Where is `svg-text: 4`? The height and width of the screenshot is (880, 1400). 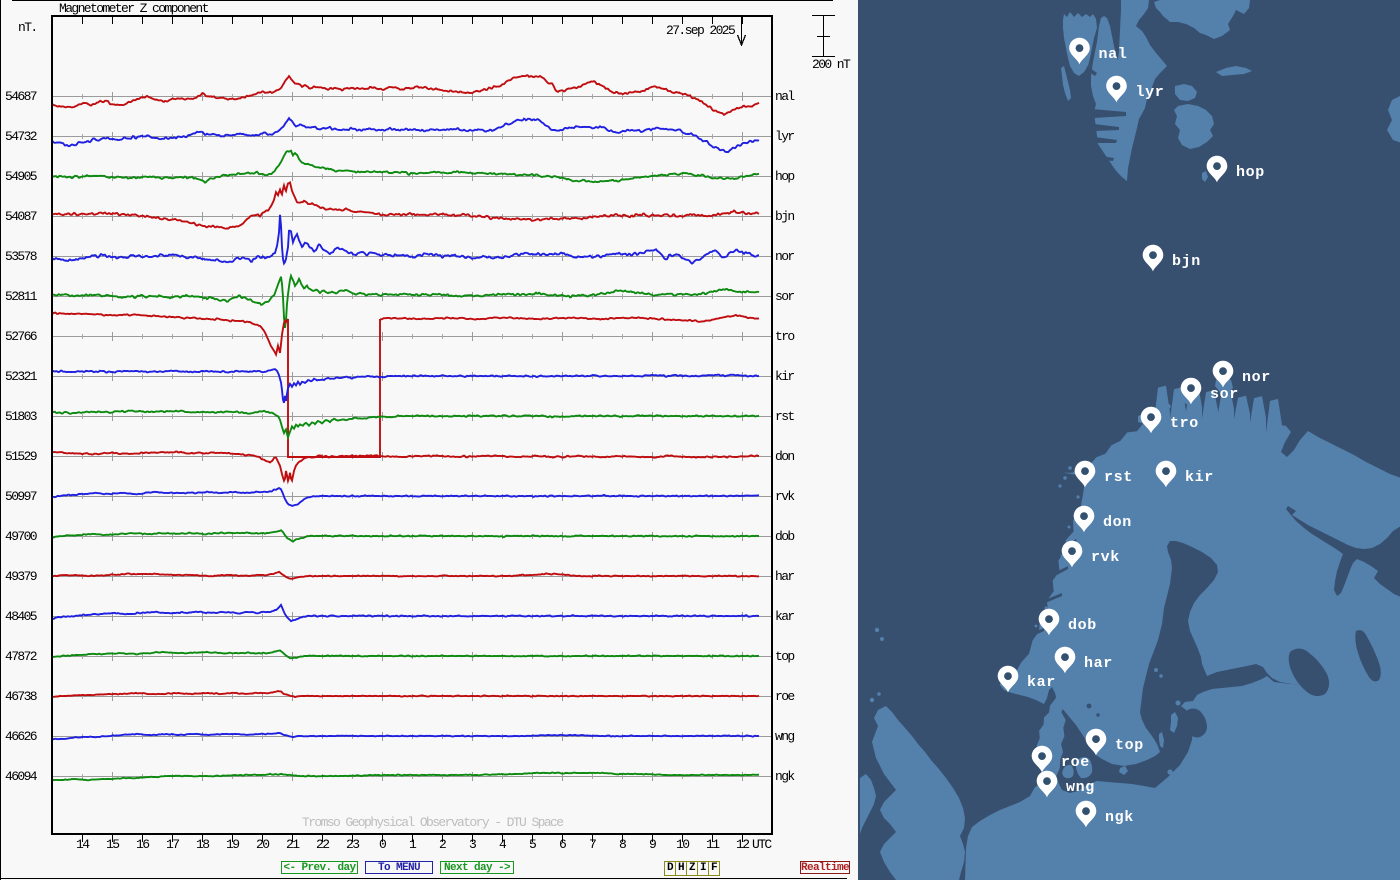
svg-text: 4 is located at coordinates (503, 844).